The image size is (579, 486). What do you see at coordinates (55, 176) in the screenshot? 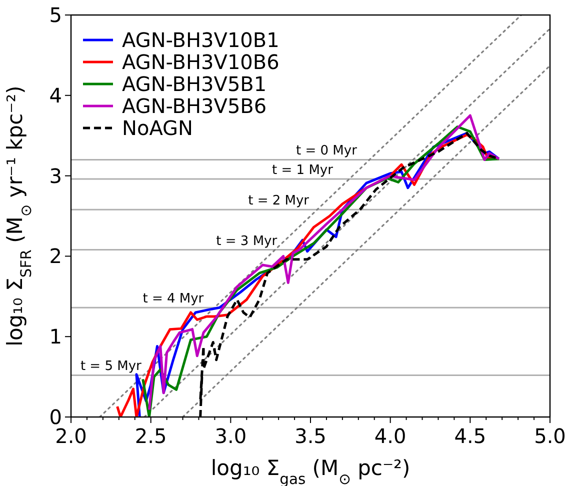
I see `y-tick-label: 3` at bounding box center [55, 176].